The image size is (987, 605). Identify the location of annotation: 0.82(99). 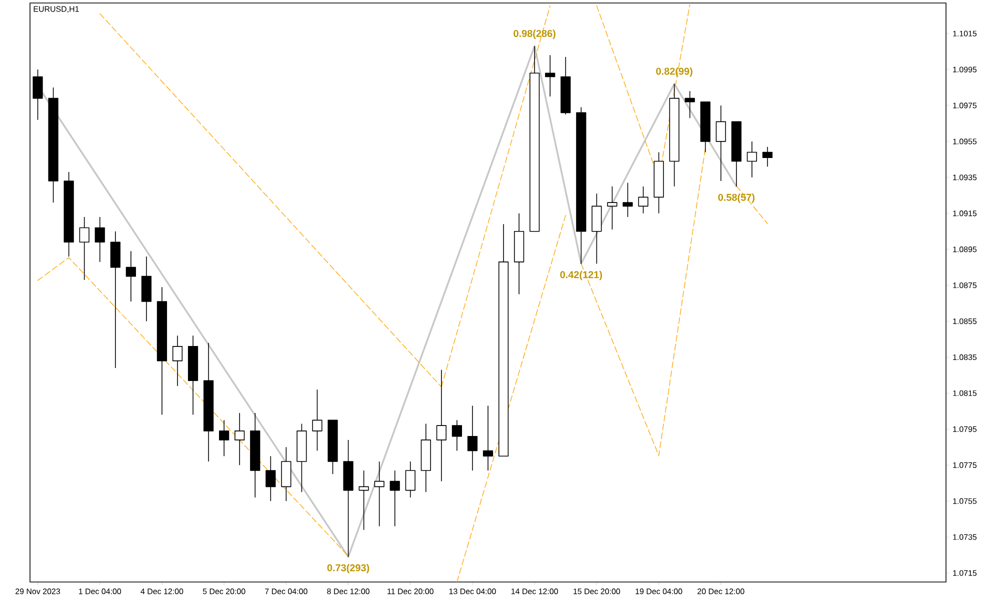
(674, 72).